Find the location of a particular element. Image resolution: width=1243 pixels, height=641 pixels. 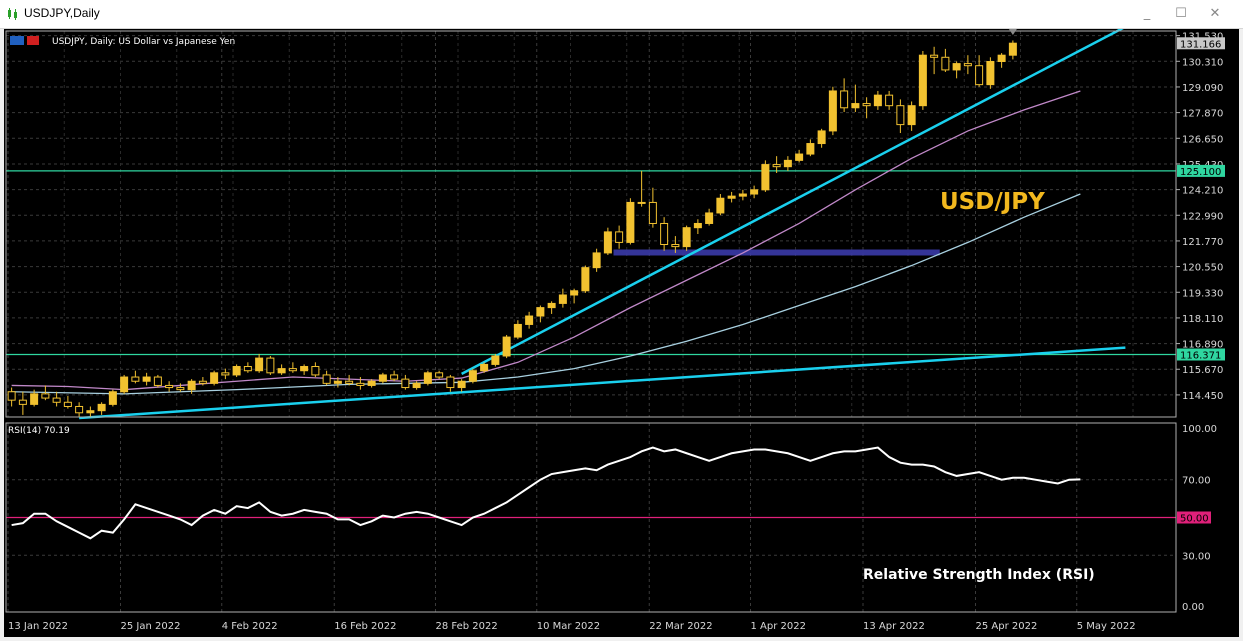

price-tick-label: 118.110 is located at coordinates (1202, 319).